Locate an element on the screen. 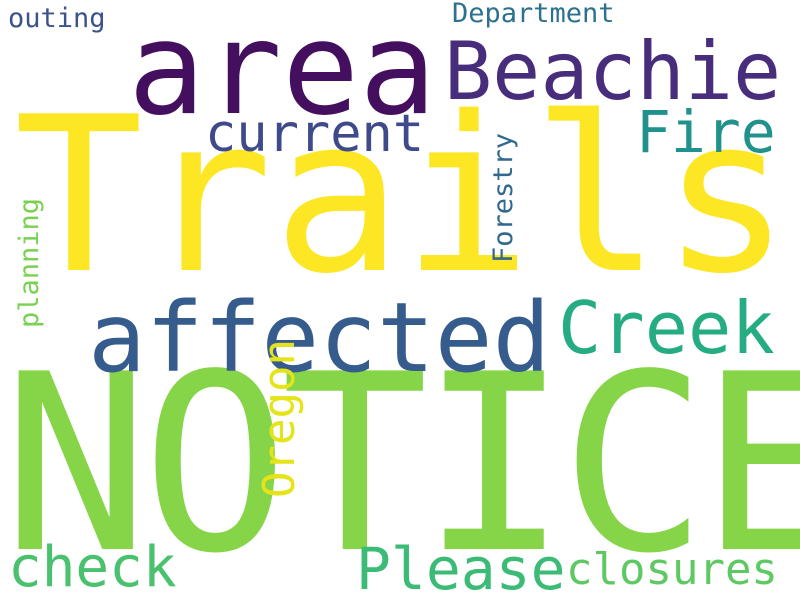  word-fire: Fire is located at coordinates (706, 132).